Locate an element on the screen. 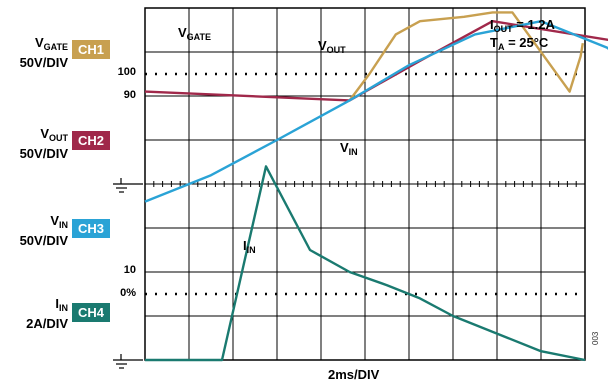 The image size is (608, 385). ground-markers is located at coordinates (128, 273).